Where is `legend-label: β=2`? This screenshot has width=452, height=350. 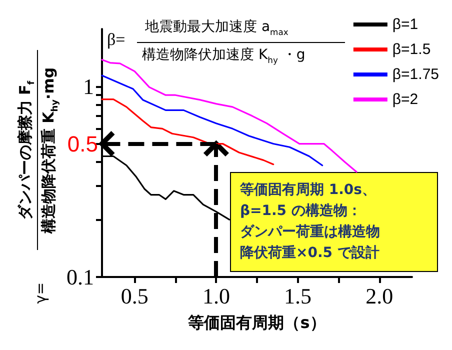
legend-label: β=2 is located at coordinates (405, 99).